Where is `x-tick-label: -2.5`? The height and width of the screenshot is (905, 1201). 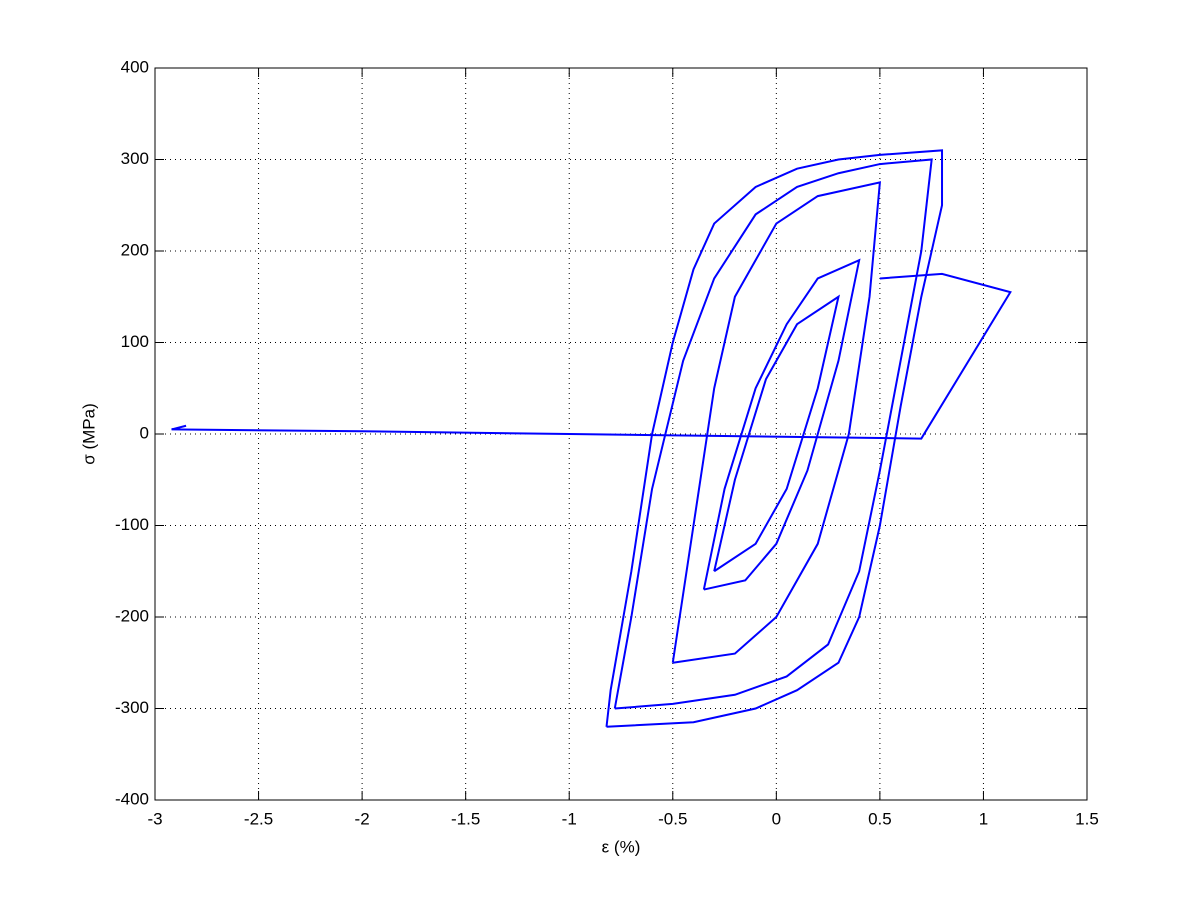 x-tick-label: -2.5 is located at coordinates (258, 818).